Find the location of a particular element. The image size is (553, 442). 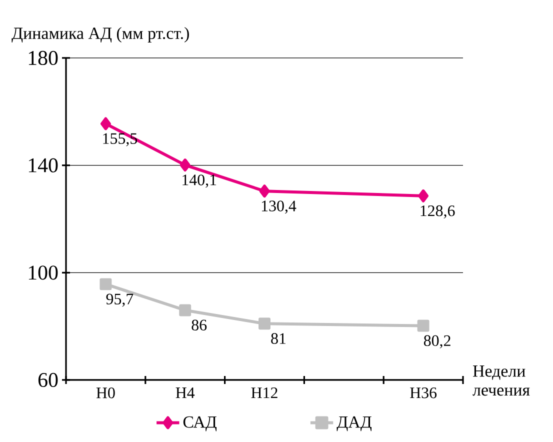

y-tick-label: 140 is located at coordinates (43, 165).